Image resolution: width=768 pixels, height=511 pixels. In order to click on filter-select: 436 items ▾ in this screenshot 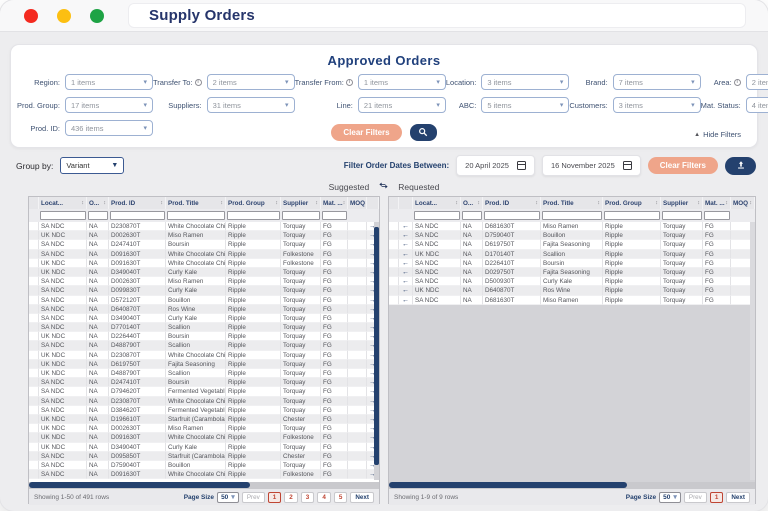, I will do `click(108, 128)`.